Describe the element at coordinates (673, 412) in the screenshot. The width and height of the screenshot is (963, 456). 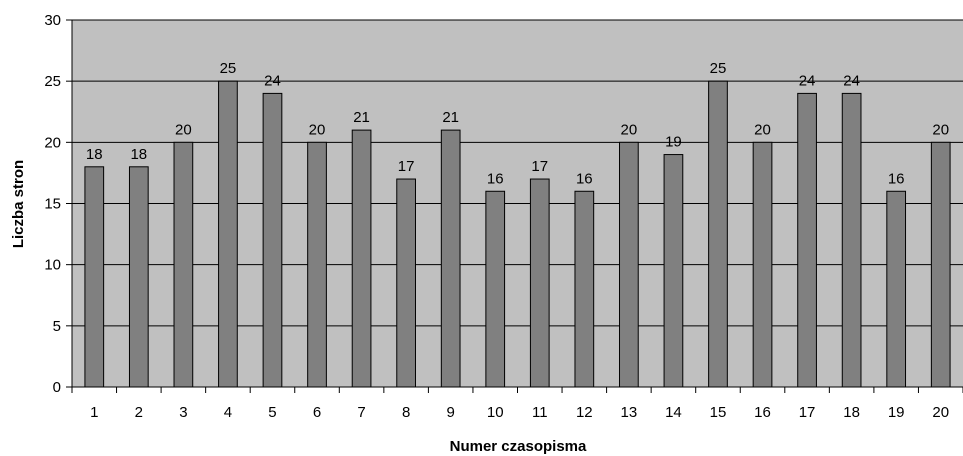
I see `x-tick-label: 14` at that location.